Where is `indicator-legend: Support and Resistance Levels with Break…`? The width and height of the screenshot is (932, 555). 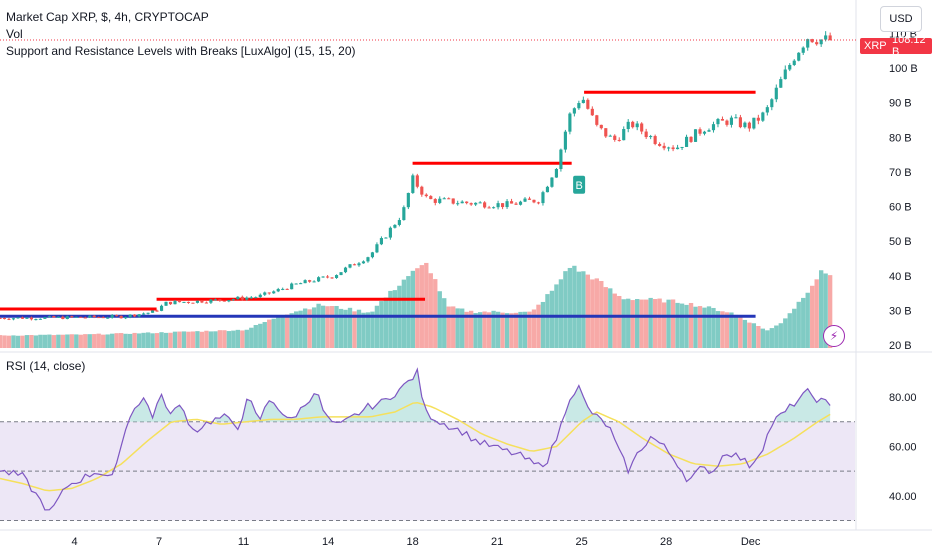
indicator-legend: Support and Resistance Levels with Break… is located at coordinates (181, 51).